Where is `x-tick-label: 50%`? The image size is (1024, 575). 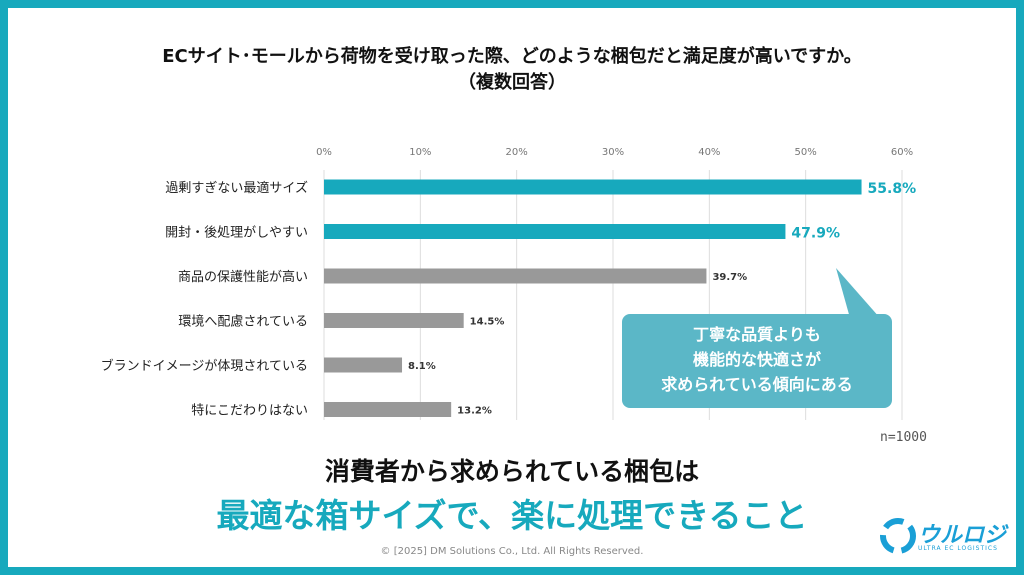 x-tick-label: 50% is located at coordinates (806, 152).